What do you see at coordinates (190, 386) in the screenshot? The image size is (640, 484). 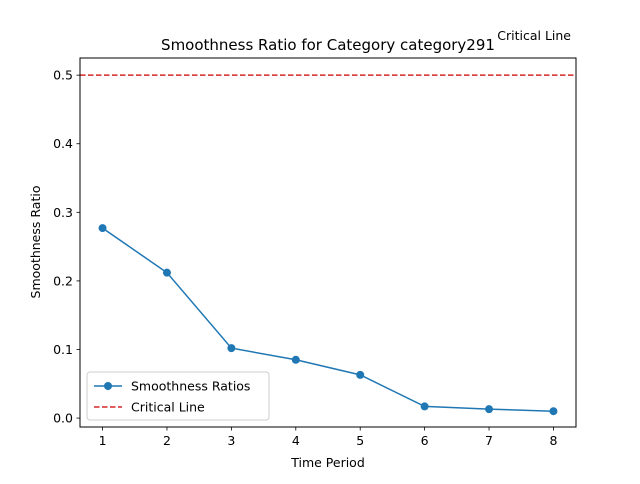 I see `legend-label-series: Smoothness Ratios` at bounding box center [190, 386].